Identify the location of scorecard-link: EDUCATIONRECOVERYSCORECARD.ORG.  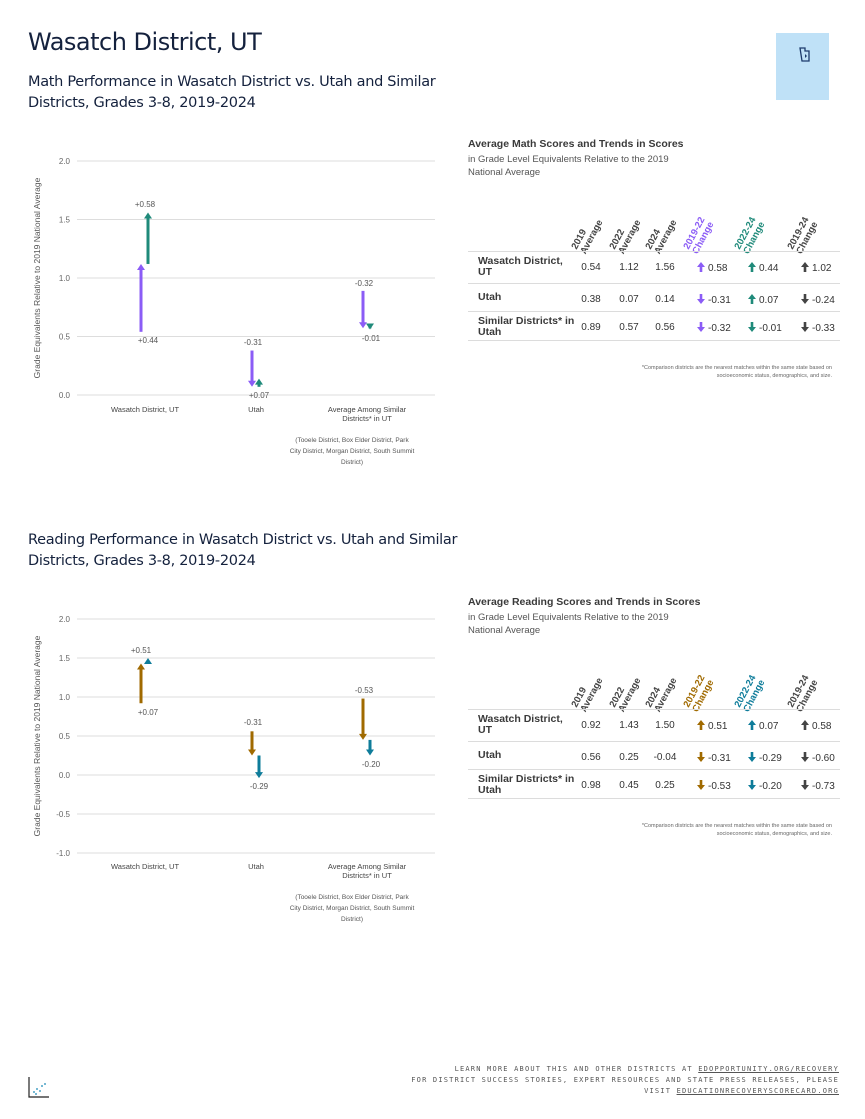
(757, 1091).